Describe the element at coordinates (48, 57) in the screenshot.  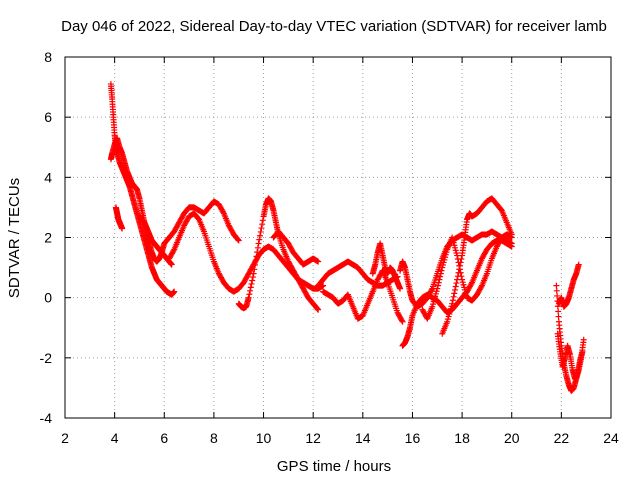
I see `y-tick-label: 8` at that location.